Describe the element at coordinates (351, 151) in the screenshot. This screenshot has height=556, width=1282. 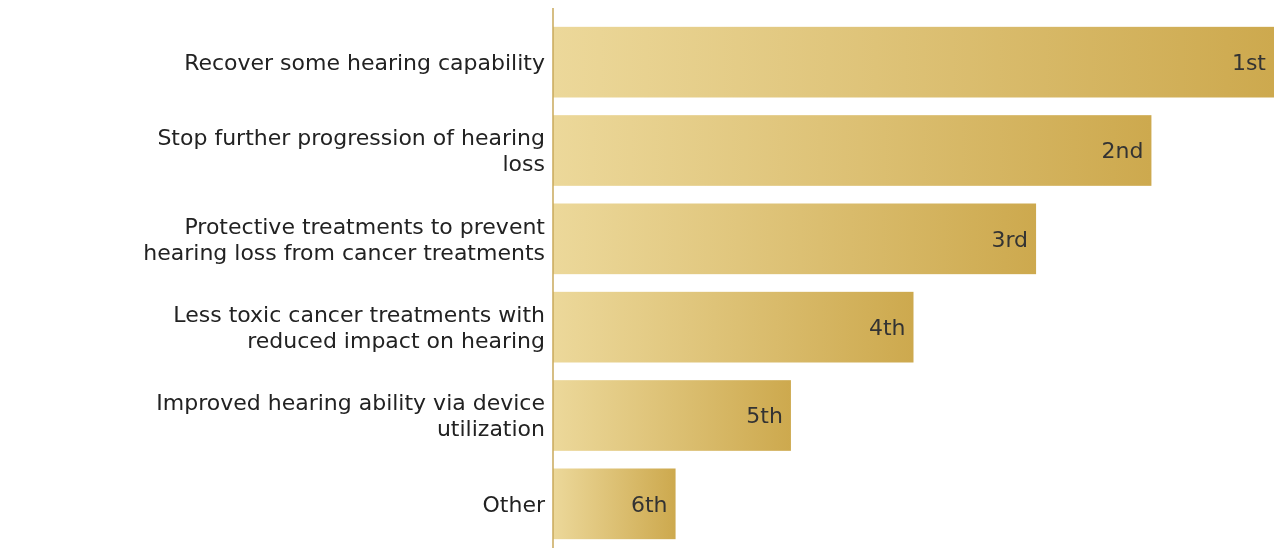
I see `y-tick-label: Stop further progression of hearing loss` at that location.